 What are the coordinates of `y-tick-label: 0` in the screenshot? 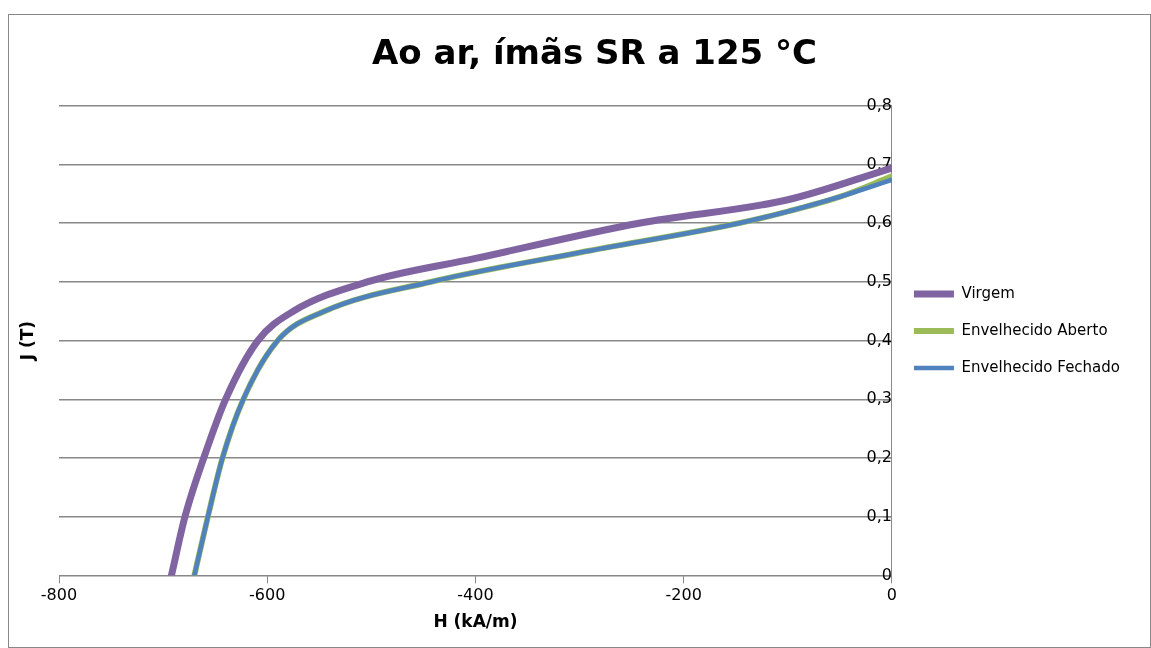 It's located at (886, 574).